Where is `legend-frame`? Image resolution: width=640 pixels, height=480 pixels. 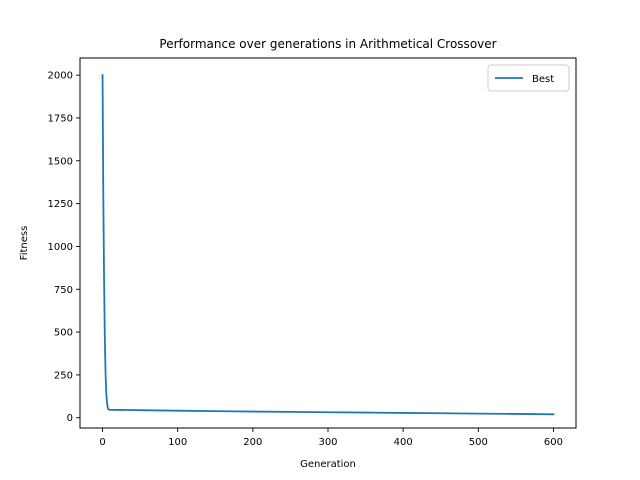
legend-frame is located at coordinates (528, 78).